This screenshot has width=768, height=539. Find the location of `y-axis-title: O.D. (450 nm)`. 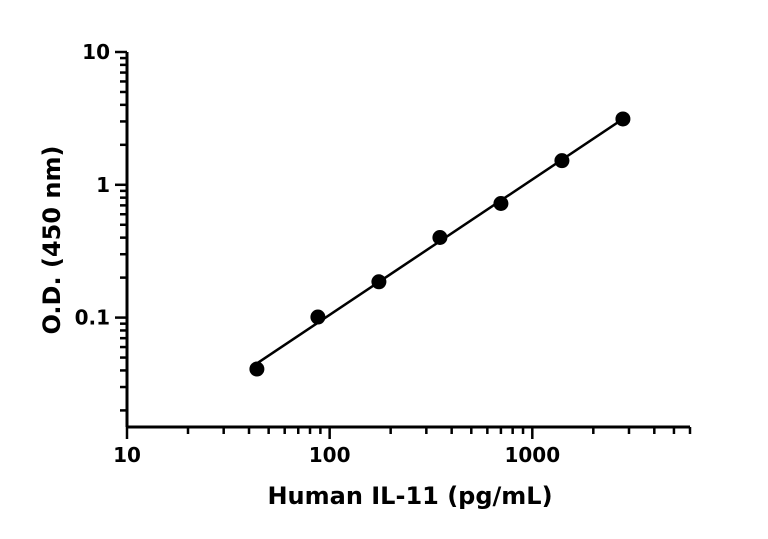

y-axis-title: O.D. (450 nm) is located at coordinates (52, 240).